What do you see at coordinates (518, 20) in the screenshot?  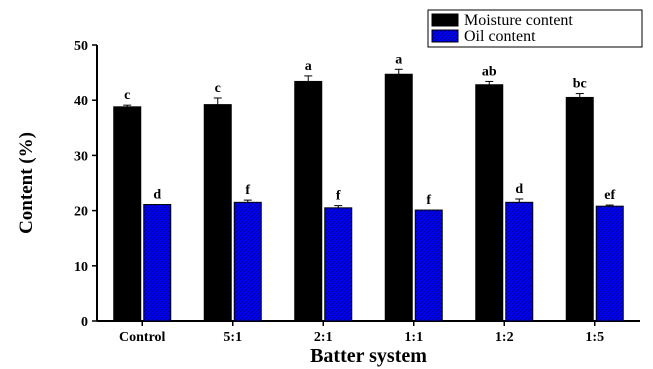 I see `legend-label-moisture: Moisture content` at bounding box center [518, 20].